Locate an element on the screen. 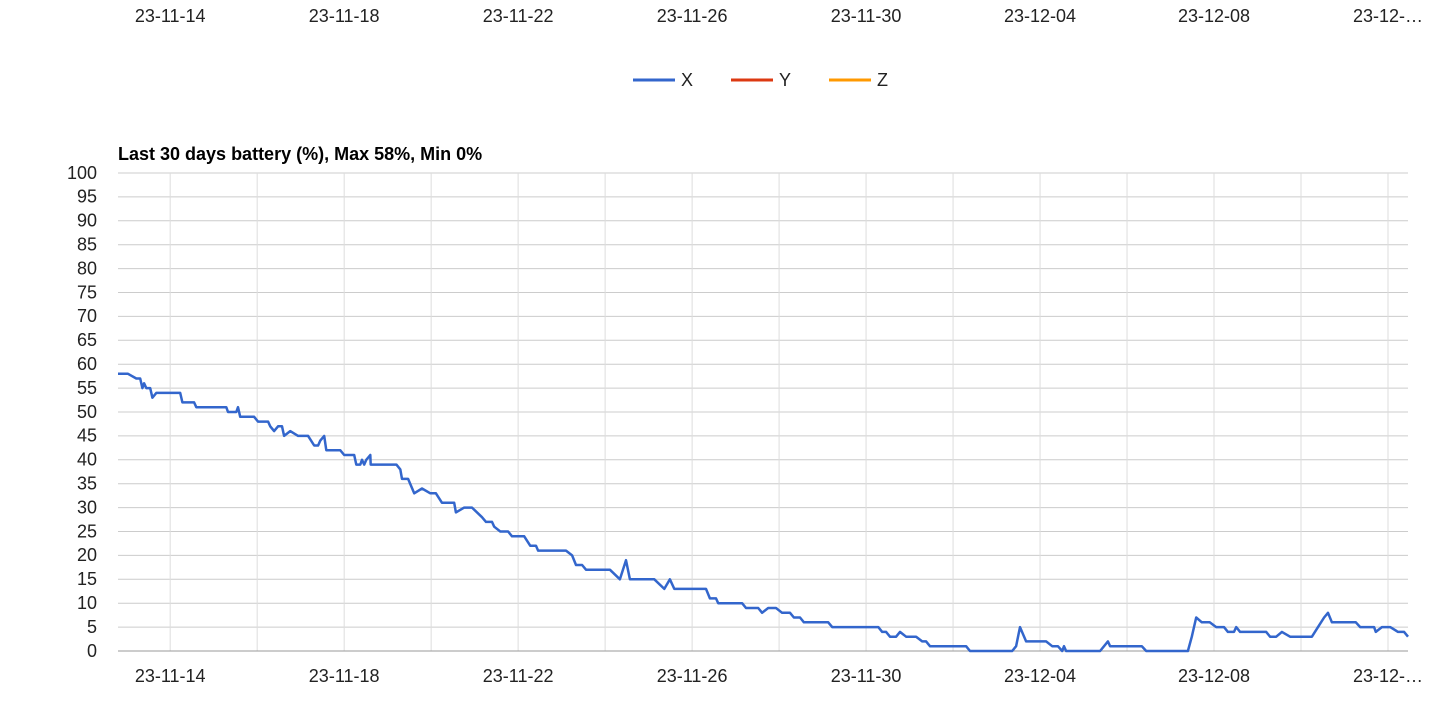  y-tick-label: 30 is located at coordinates (87, 507).